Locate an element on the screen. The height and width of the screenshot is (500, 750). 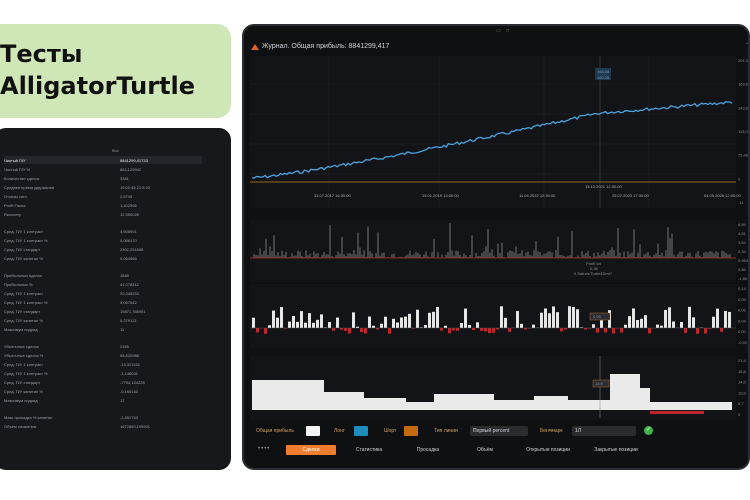
stats-column-header: Все is located at coordinates (115, 150).